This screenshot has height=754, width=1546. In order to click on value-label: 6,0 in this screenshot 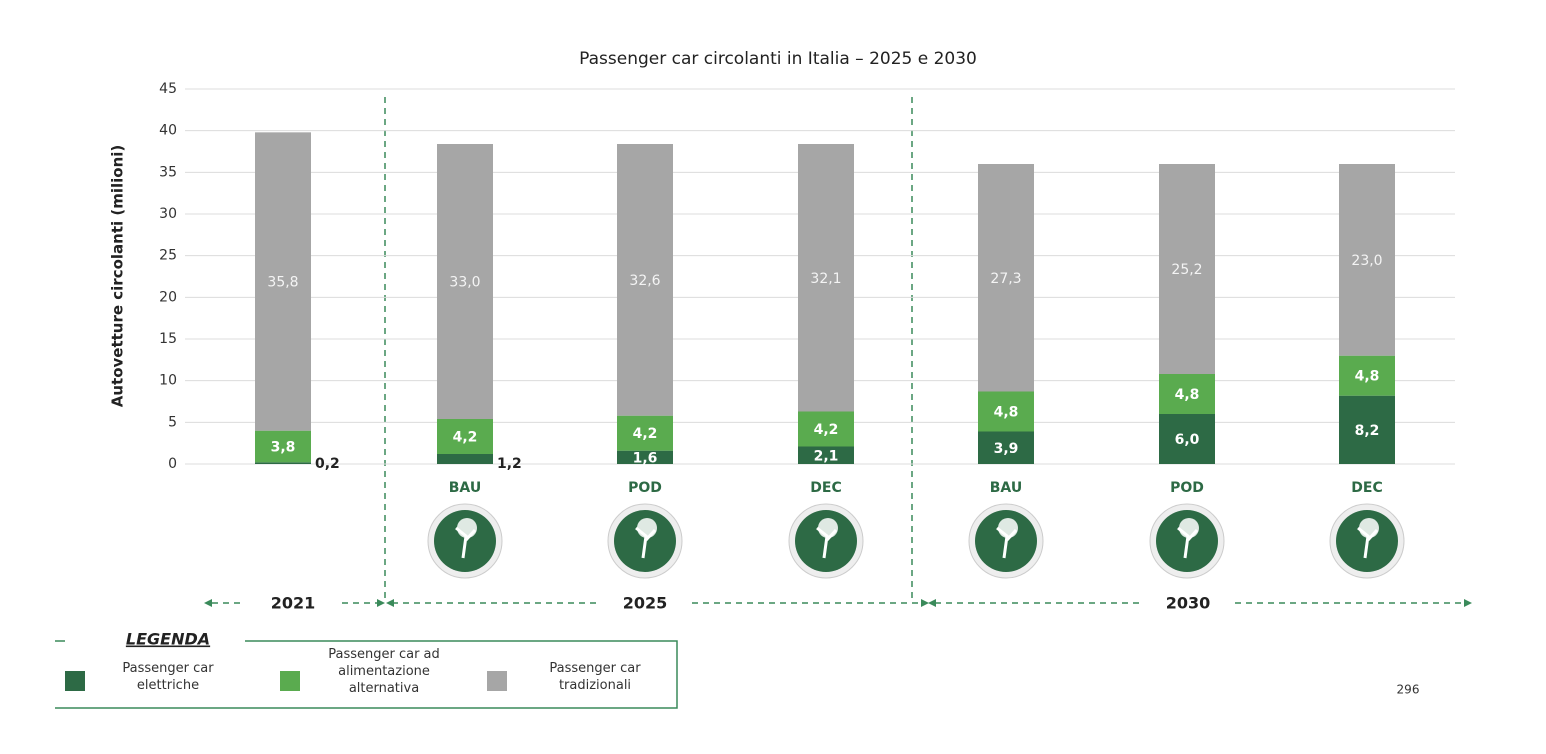, I will do `click(1187, 440)`.